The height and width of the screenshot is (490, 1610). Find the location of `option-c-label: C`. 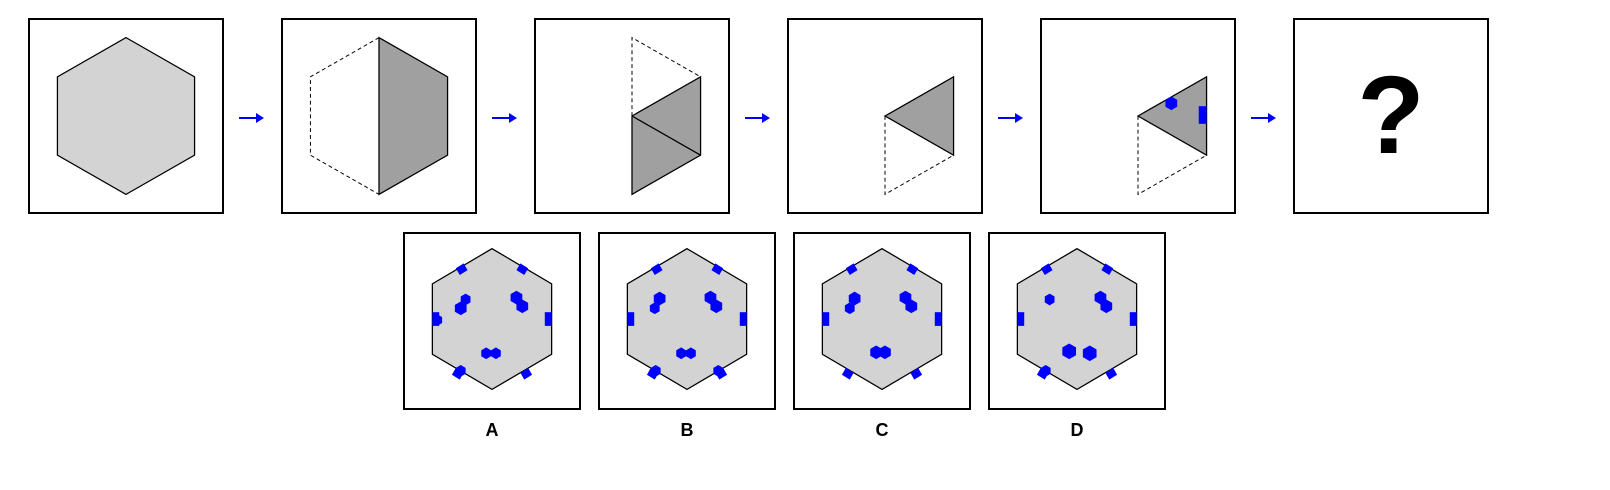

option-c-label: C is located at coordinates (882, 430).